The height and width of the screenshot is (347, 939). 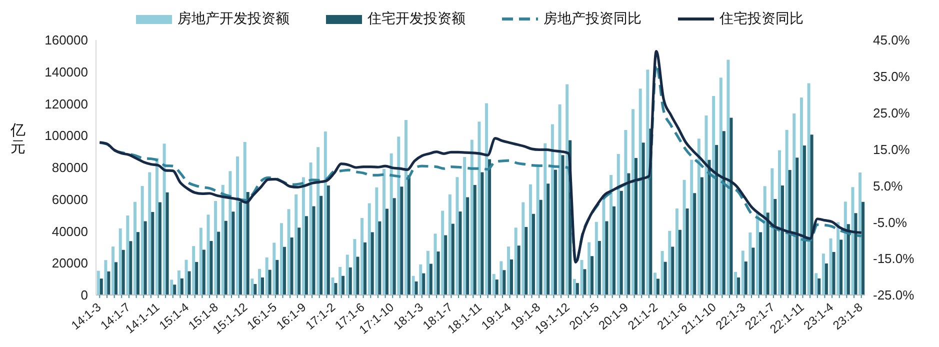 I want to click on y2-tick-label: 45.0%, so click(x=891, y=40).